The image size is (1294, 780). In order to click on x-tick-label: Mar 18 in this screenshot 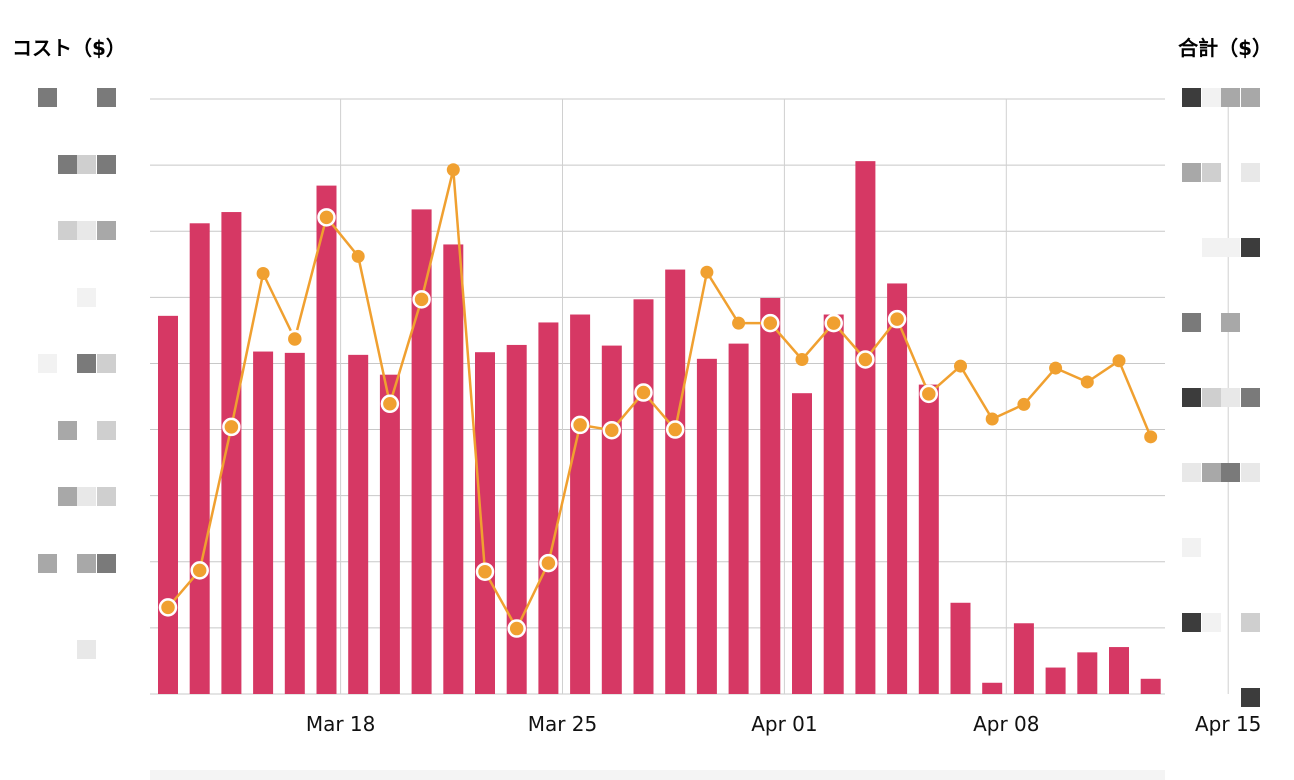, I will do `click(341, 724)`.